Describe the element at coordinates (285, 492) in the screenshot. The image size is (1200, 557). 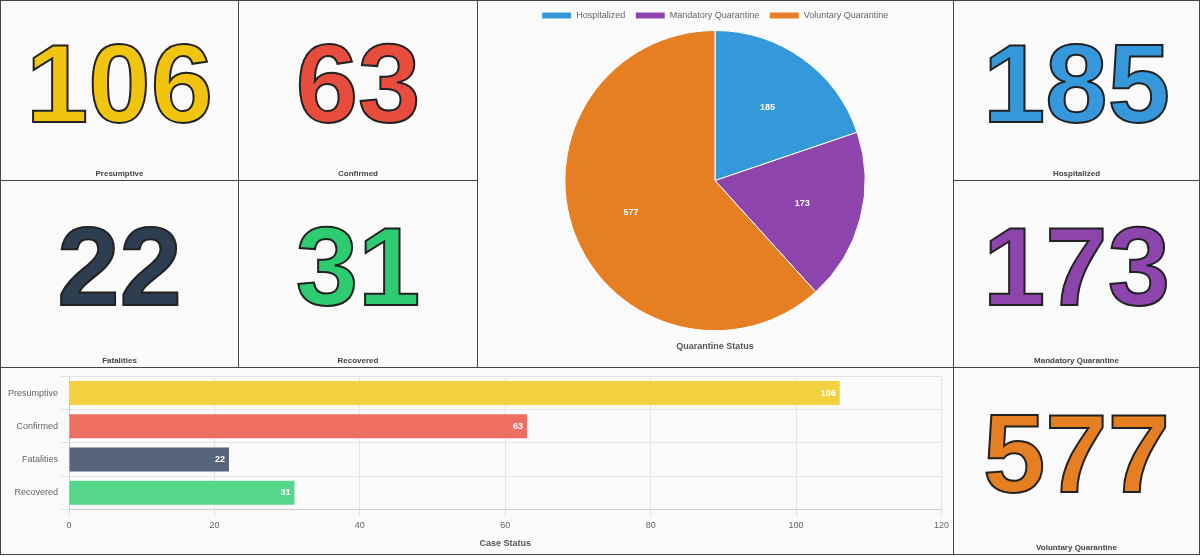
I see `data-label: 31` at that location.